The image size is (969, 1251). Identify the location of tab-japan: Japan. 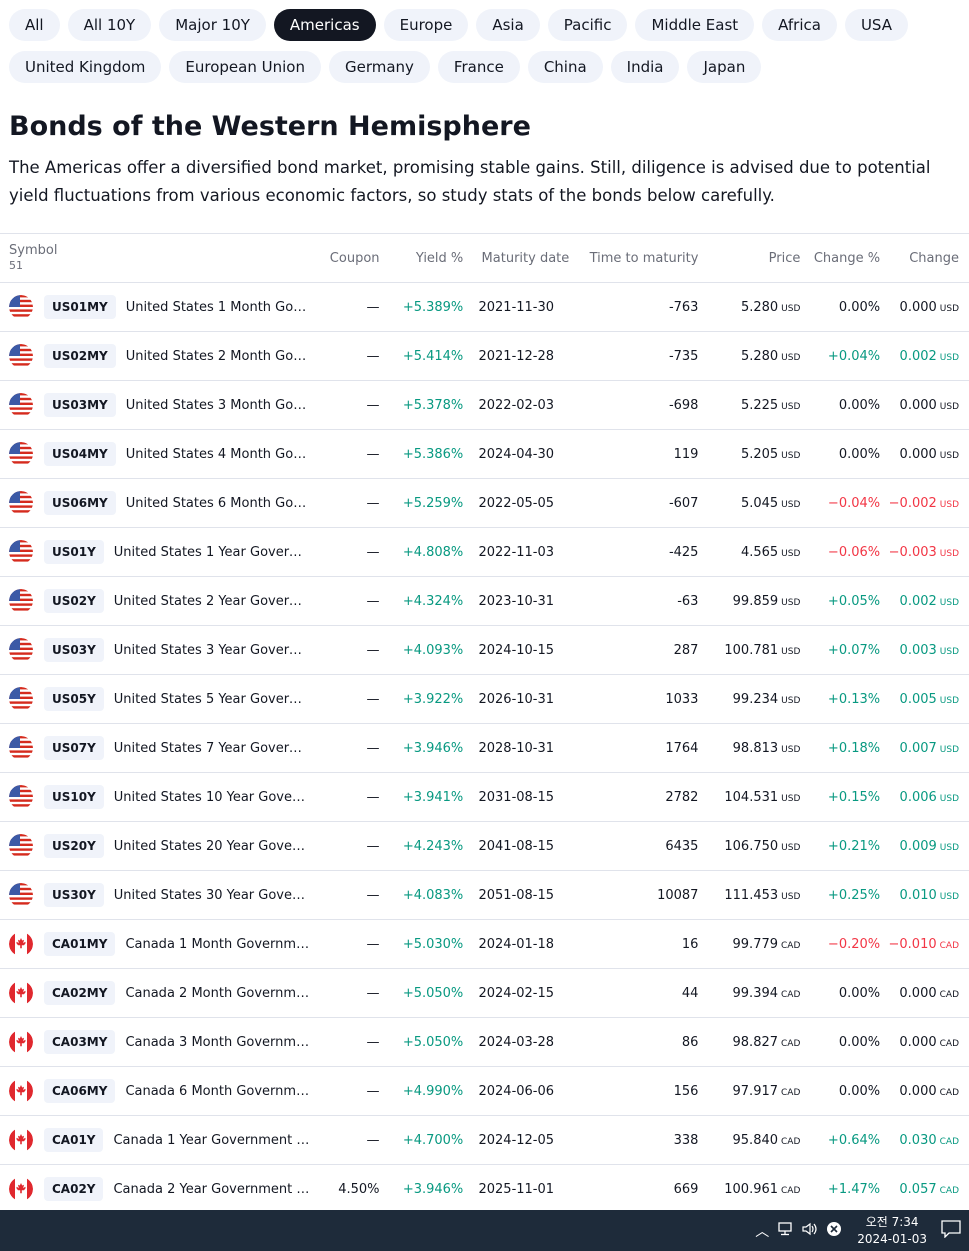
(724, 67).